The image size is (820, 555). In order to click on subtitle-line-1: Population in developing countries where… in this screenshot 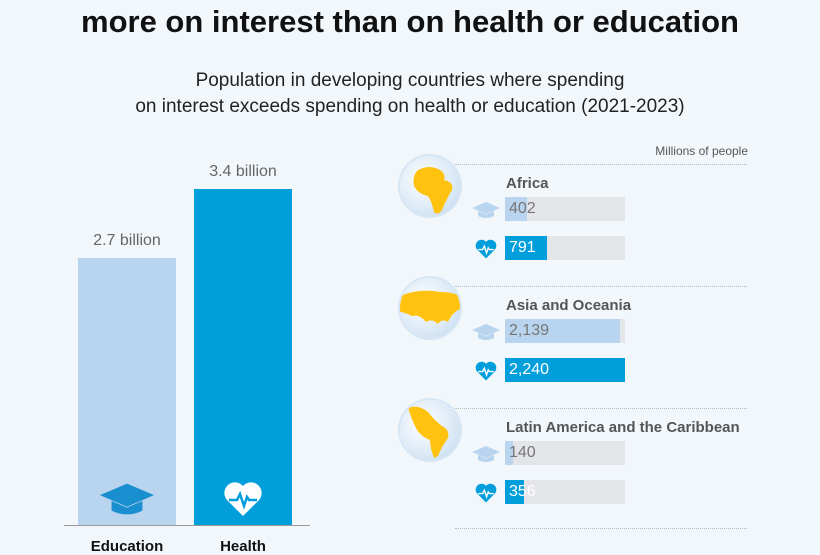, I will do `click(410, 80)`.